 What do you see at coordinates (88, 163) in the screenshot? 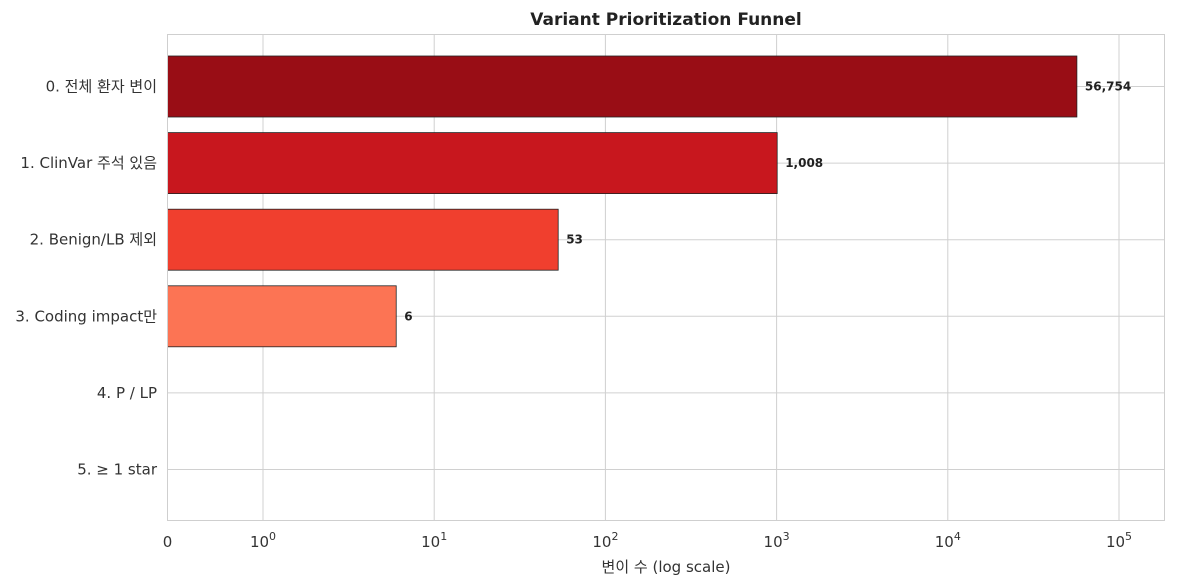
I see `category-label: 1. ClinVar 주석 있음` at bounding box center [88, 163].